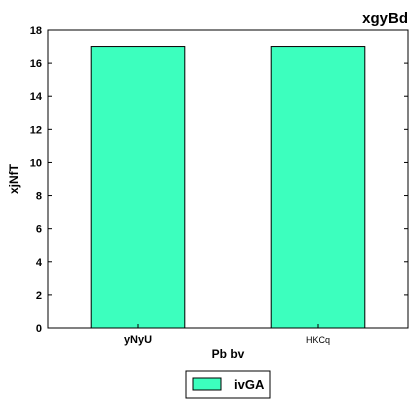 This screenshot has height=420, width=420. What do you see at coordinates (39, 197) in the screenshot?
I see `y-tick-label: 8` at bounding box center [39, 197].